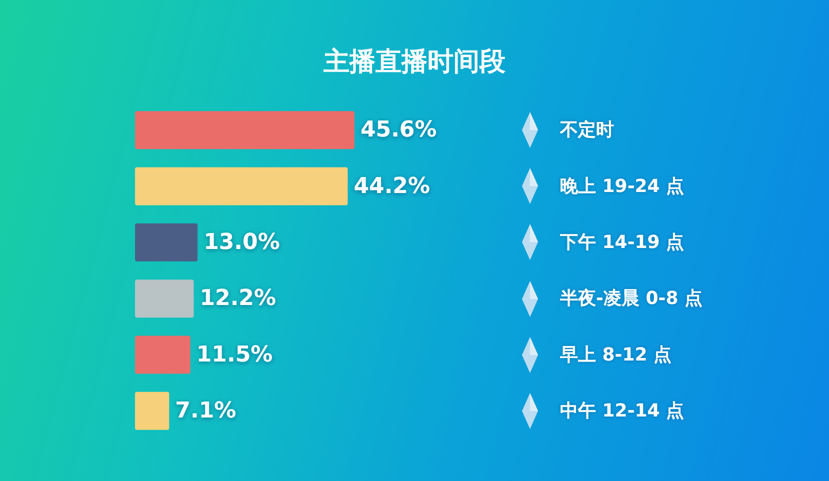 The height and width of the screenshot is (481, 829). What do you see at coordinates (414, 62) in the screenshot?
I see `text: 主播直播时间段` at bounding box center [414, 62].